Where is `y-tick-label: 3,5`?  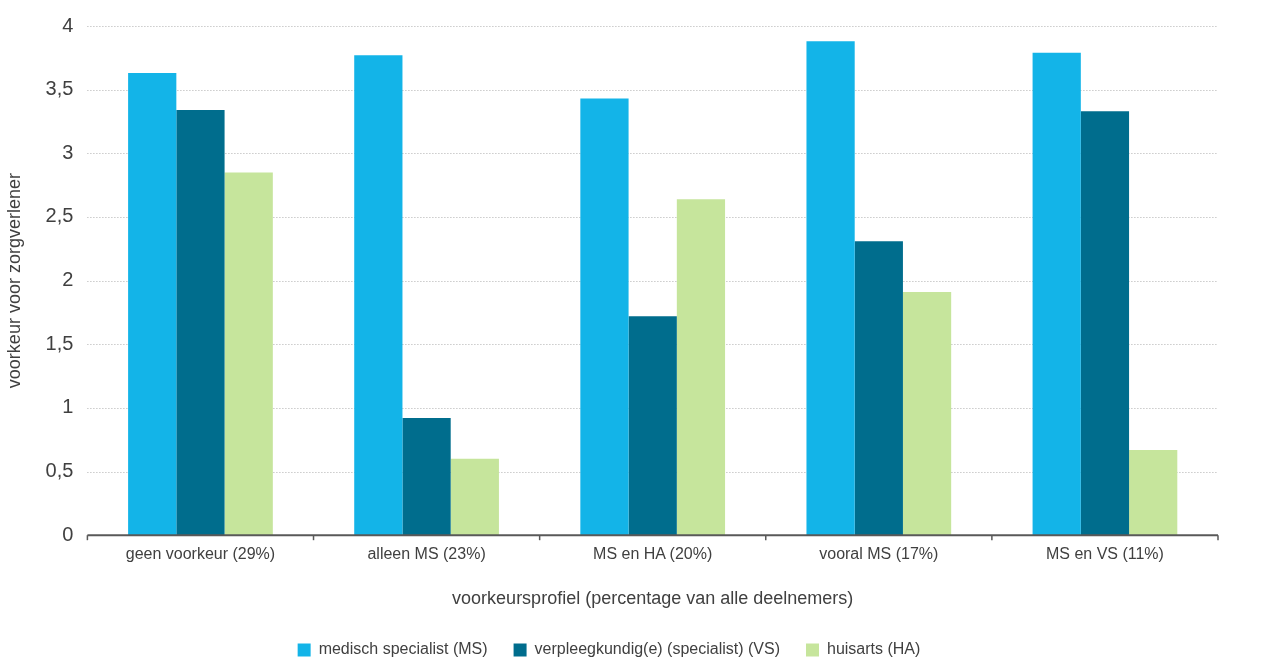 y-tick-label: 3,5 is located at coordinates (59, 88).